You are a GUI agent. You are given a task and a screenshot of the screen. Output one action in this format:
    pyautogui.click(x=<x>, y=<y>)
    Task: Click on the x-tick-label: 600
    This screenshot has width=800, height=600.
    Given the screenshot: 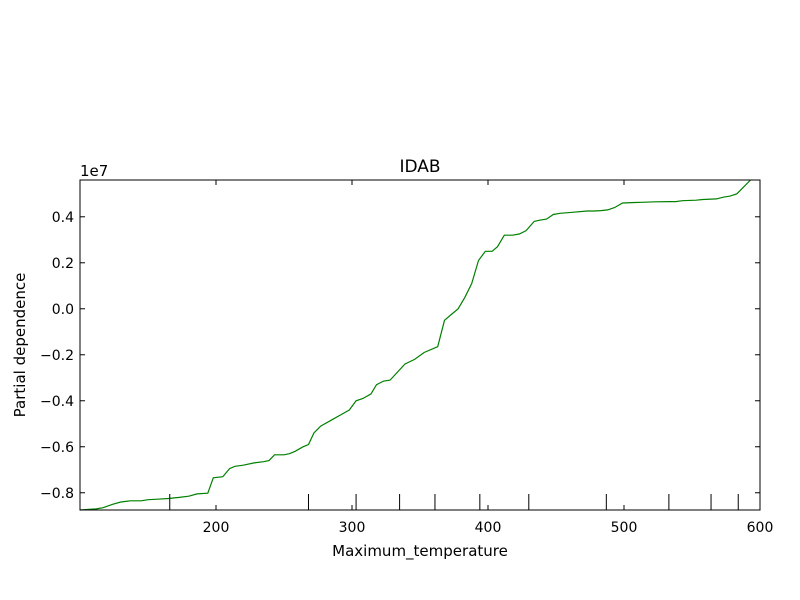 What is the action you would take?
    pyautogui.click(x=760, y=528)
    